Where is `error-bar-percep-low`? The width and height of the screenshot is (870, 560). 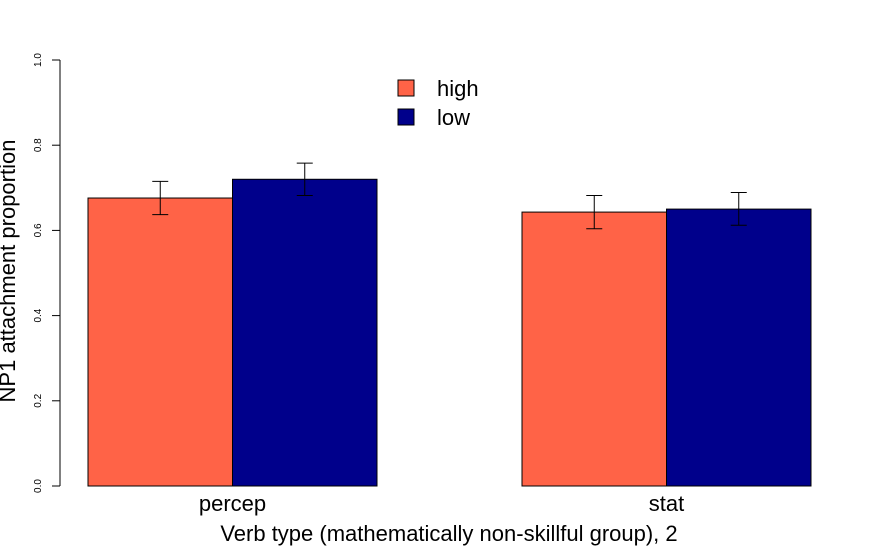
error-bar-percep-low is located at coordinates (304, 179).